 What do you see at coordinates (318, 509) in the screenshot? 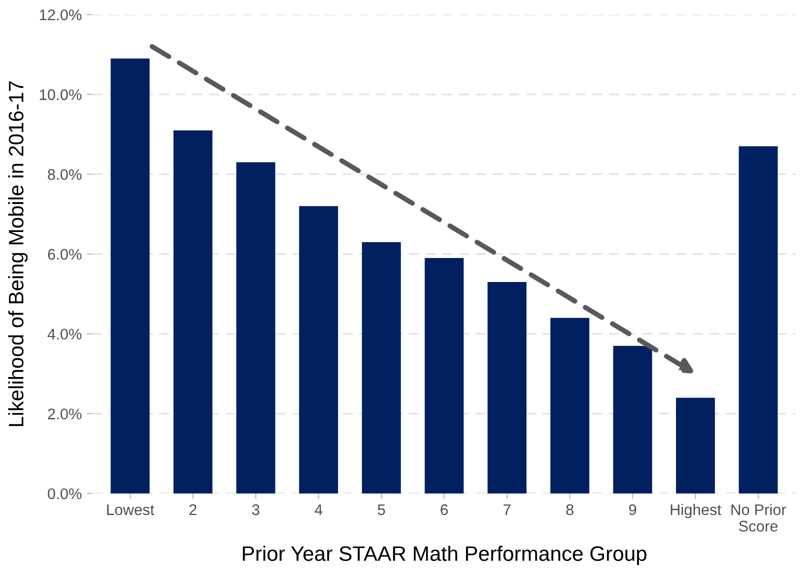
I see `x-tick-label: 4` at bounding box center [318, 509].